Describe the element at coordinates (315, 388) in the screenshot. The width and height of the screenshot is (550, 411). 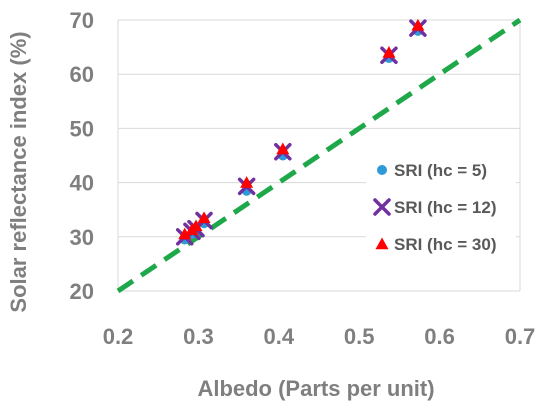
I see `x-axis-title: Albedo (Parts per unit)` at that location.